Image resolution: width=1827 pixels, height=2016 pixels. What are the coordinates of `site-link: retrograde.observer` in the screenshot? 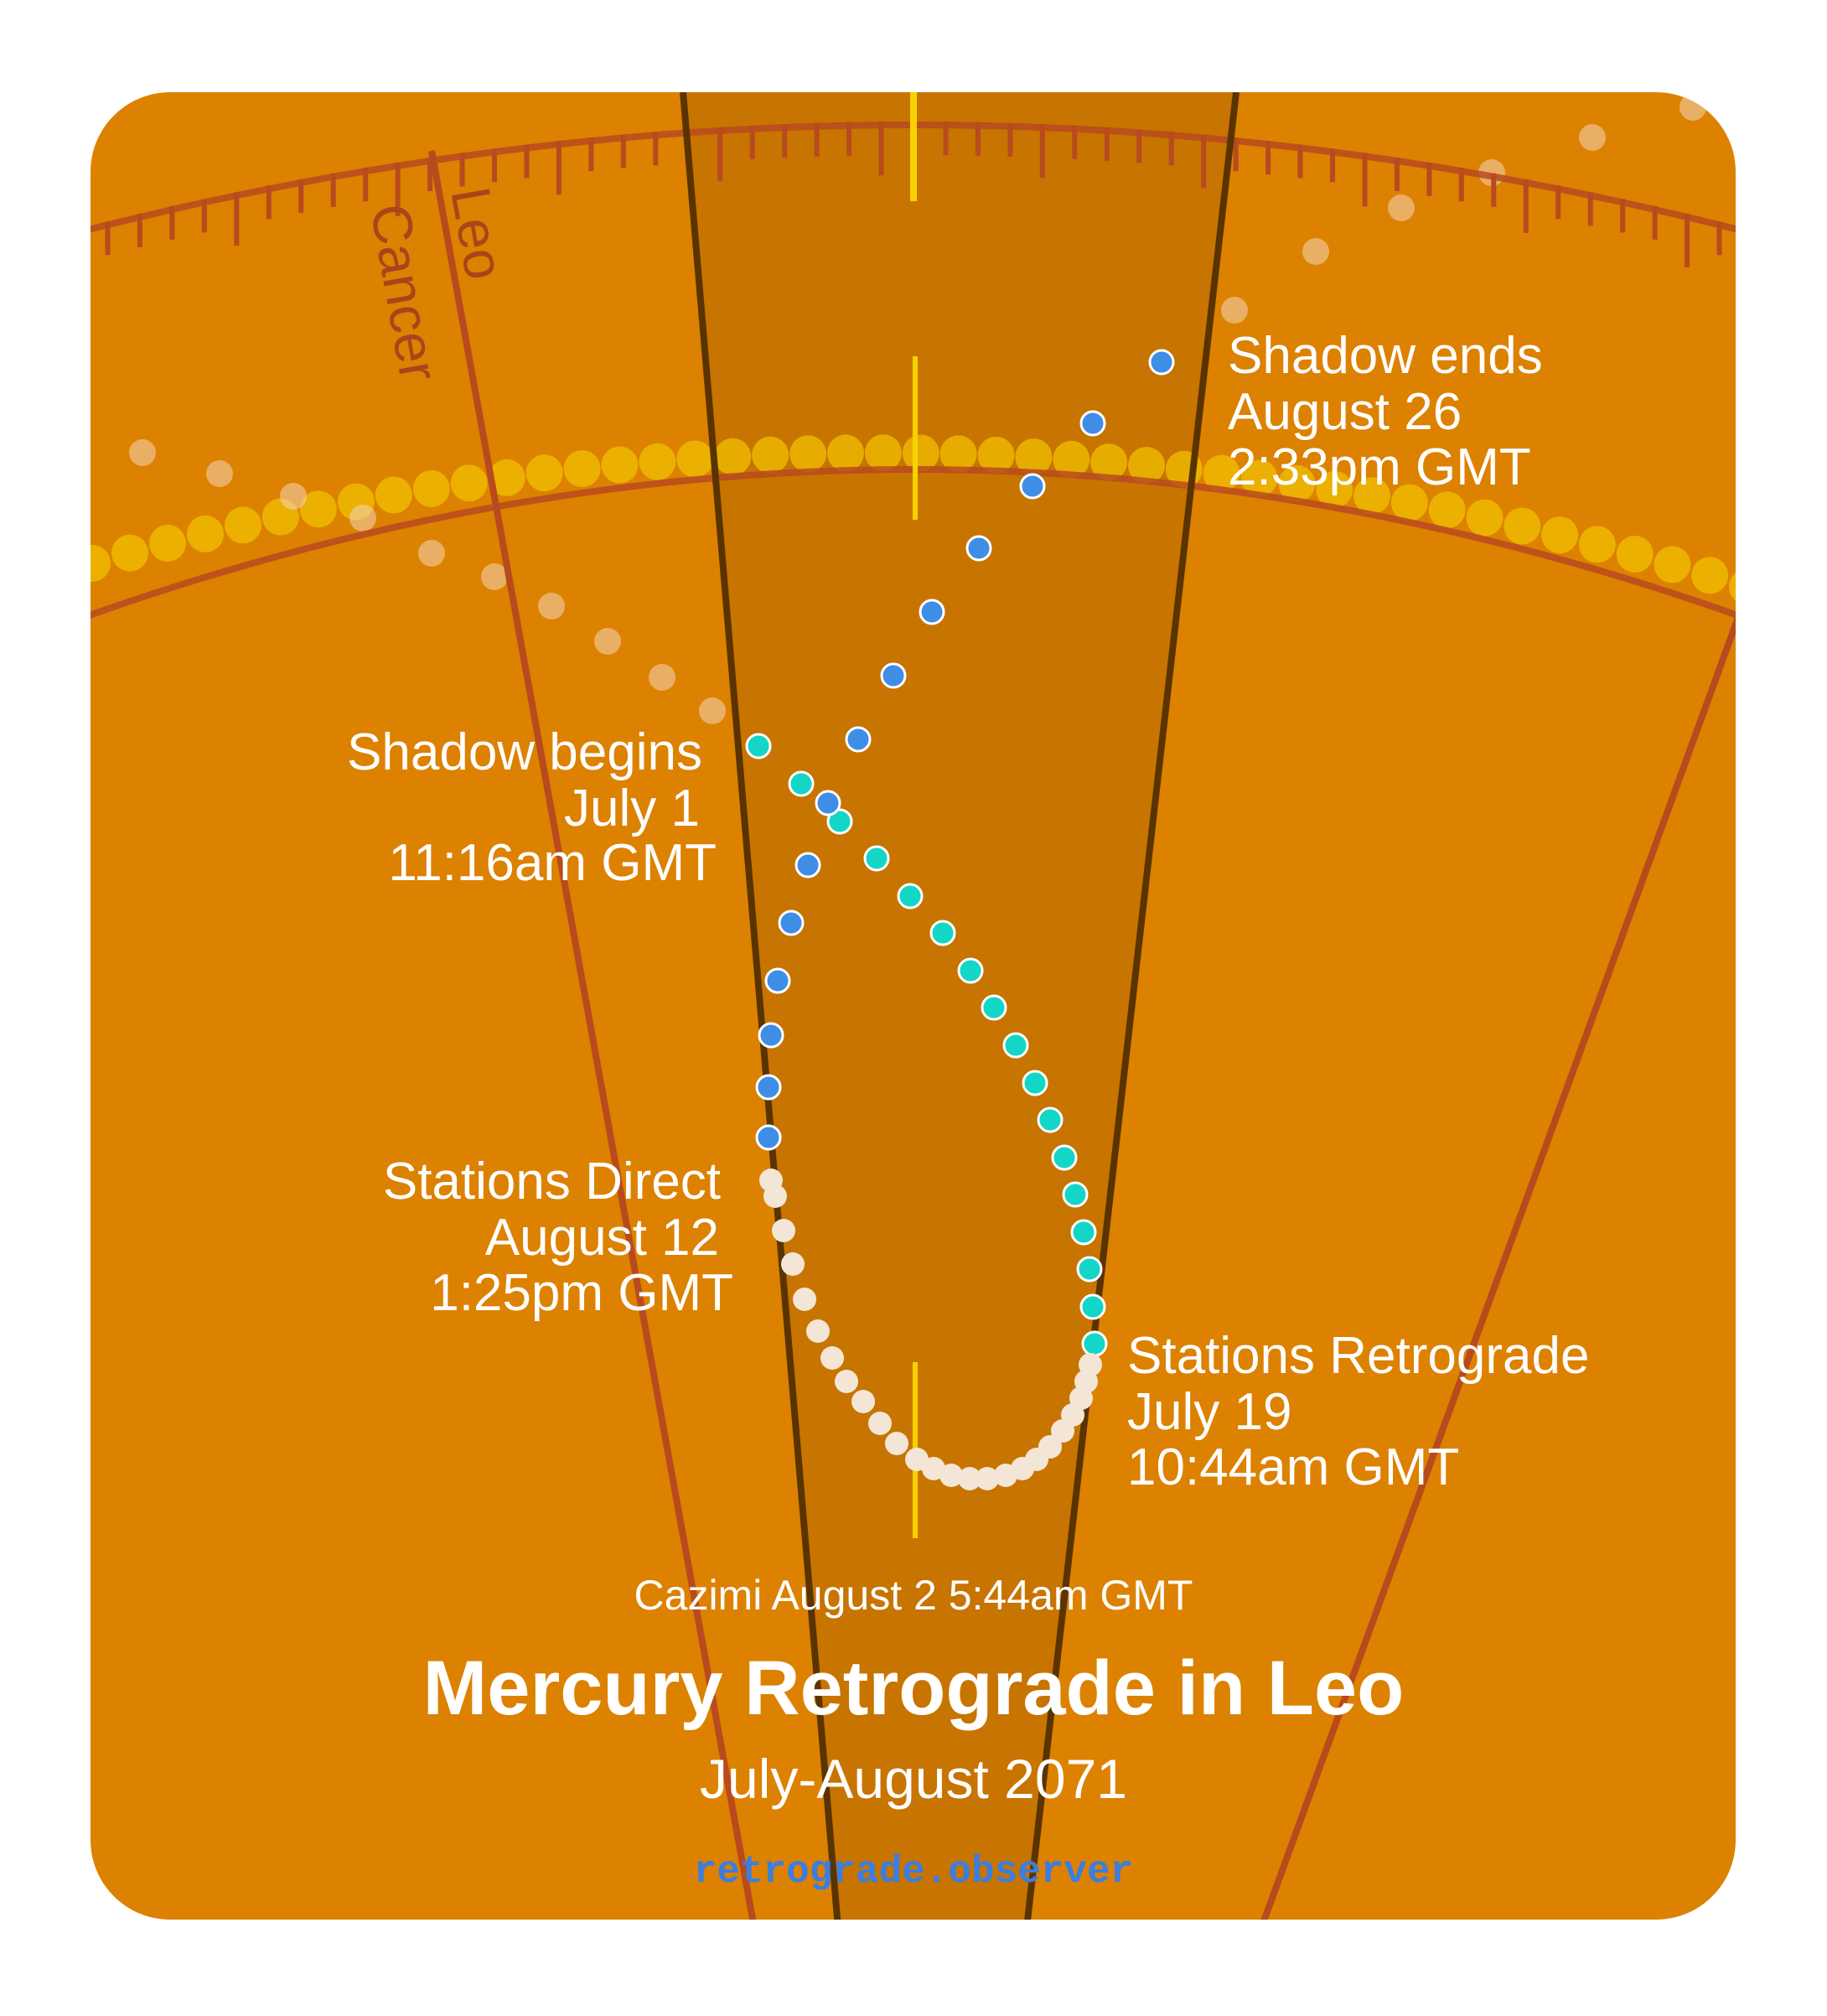 It's located at (914, 1872).